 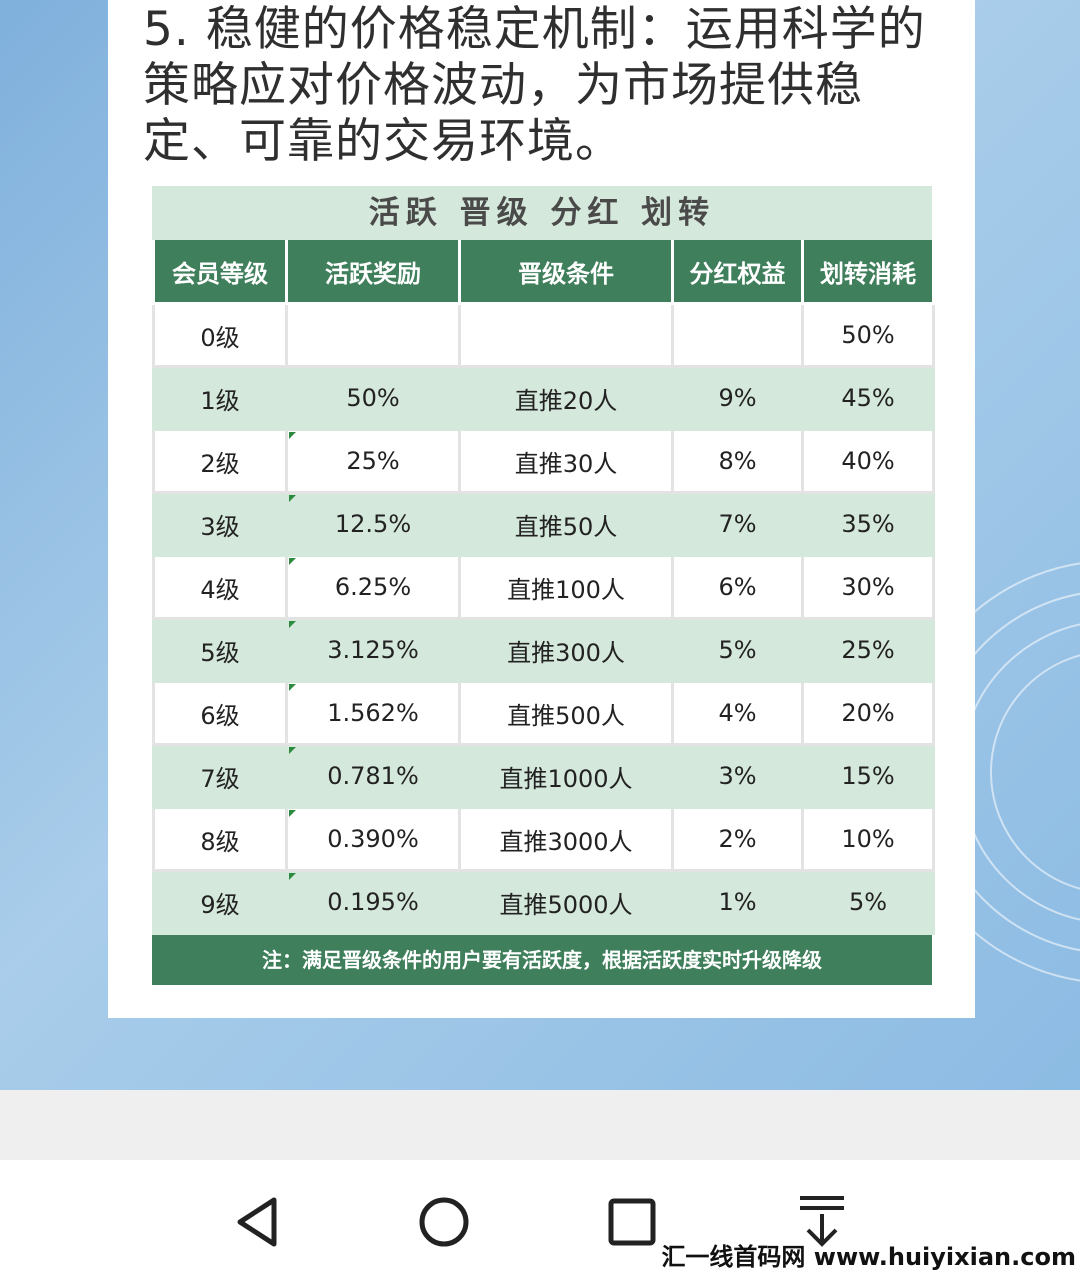 What do you see at coordinates (542, 960) in the screenshot?
I see `table-note: 注：满足晋级条件的用户要有活跃度，根据活跃度实时升级降级` at bounding box center [542, 960].